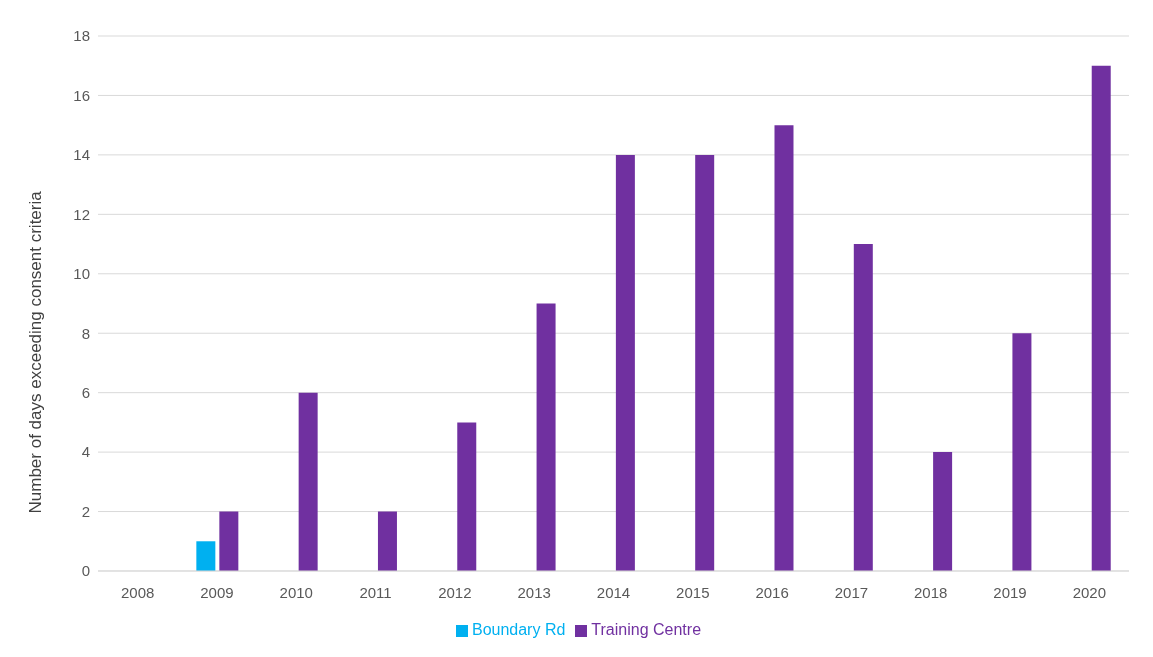 Image resolution: width=1153 pixels, height=657 pixels. Describe the element at coordinates (851, 592) in the screenshot. I see `x-tick-label: 2017` at that location.